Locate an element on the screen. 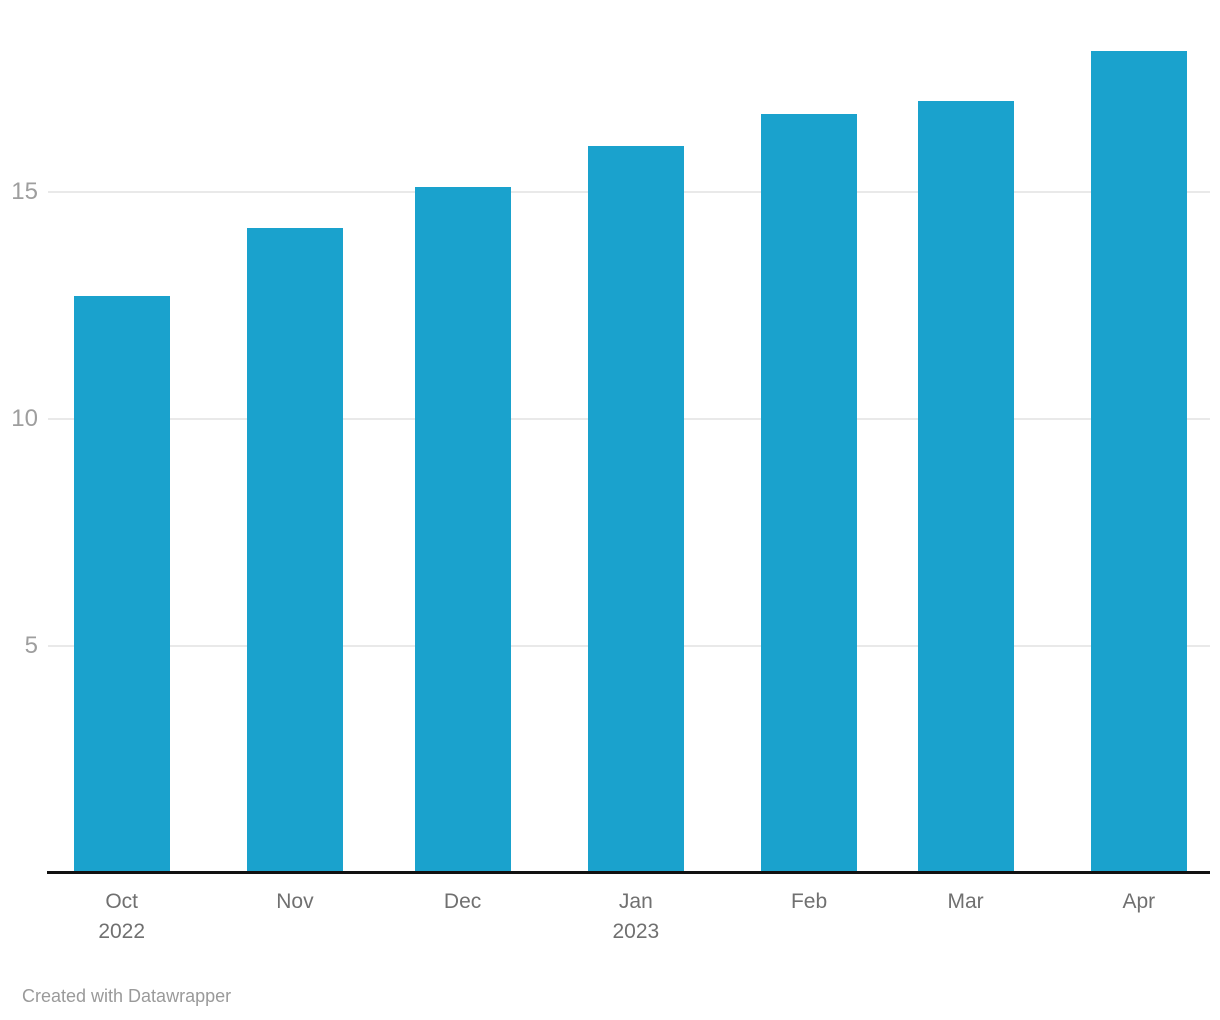 This screenshot has height=1020, width=1220. x-tick-year: 2022 is located at coordinates (122, 931).